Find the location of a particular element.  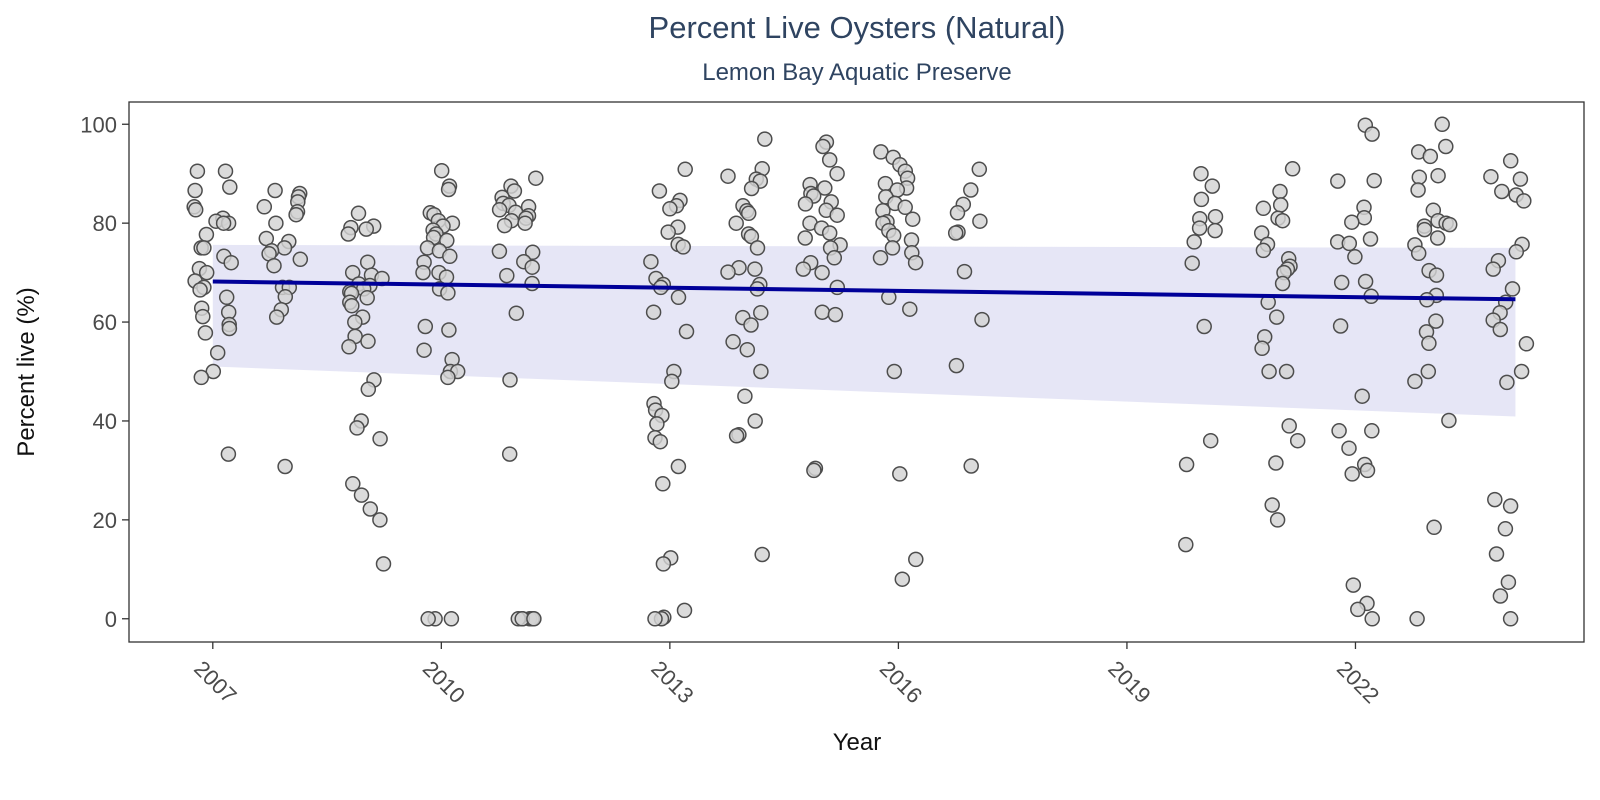

x-tick-label: 2022 is located at coordinates (1358, 682).